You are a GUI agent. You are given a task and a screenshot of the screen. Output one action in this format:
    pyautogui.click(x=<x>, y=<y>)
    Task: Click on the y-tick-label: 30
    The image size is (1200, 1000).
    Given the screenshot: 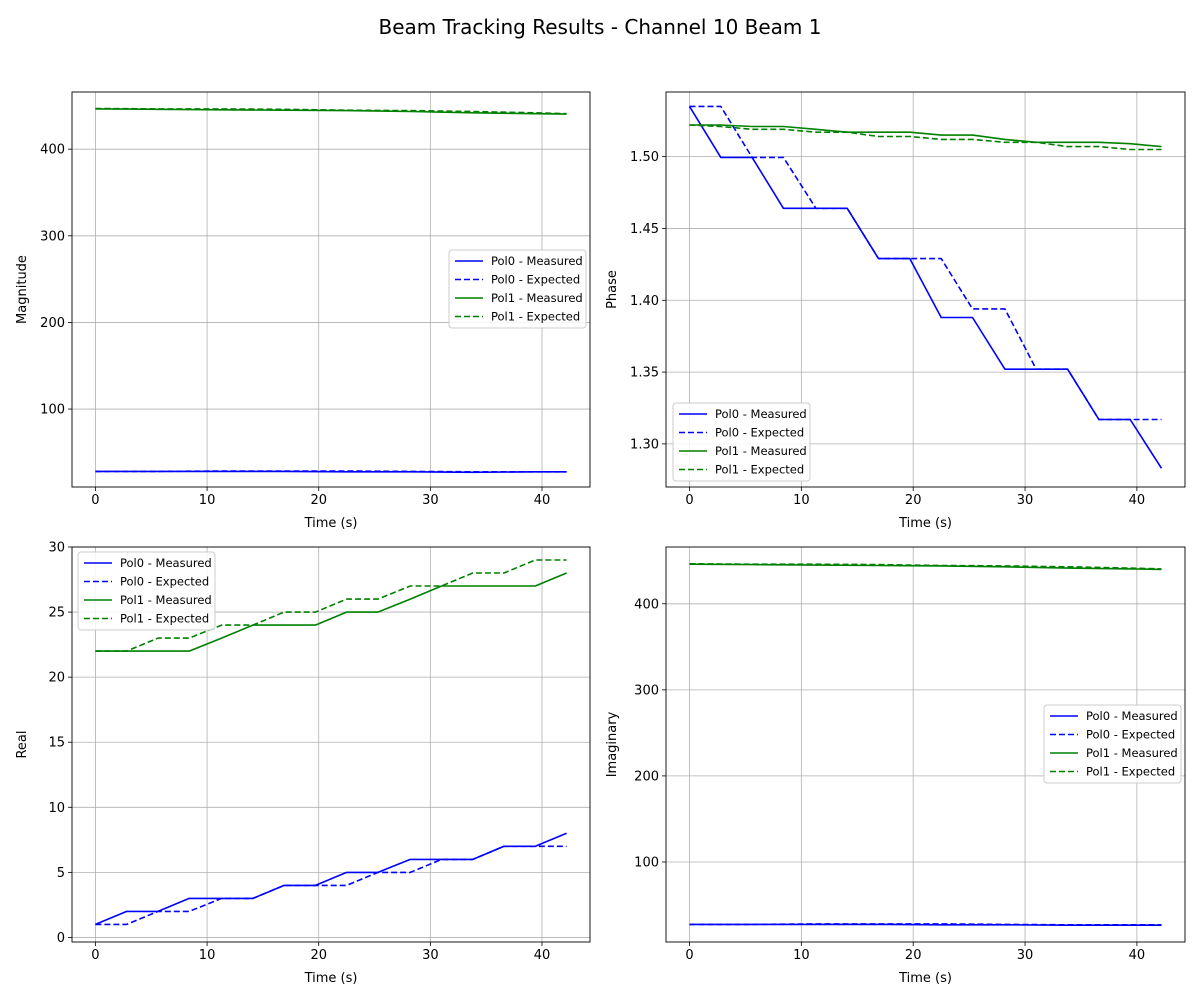 What is the action you would take?
    pyautogui.click(x=56, y=548)
    